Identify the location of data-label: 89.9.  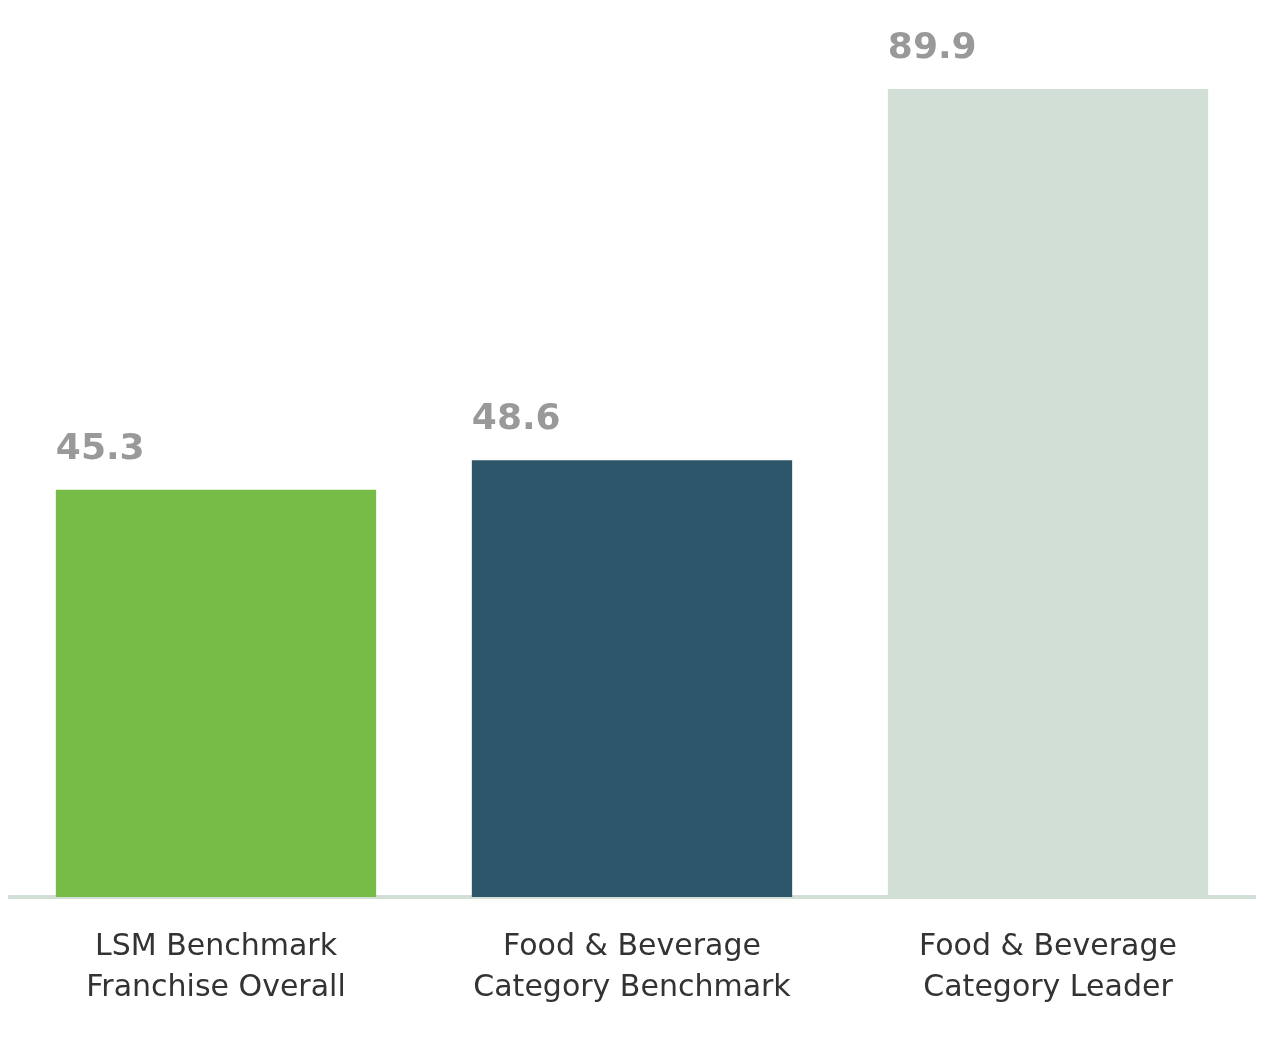
(932, 46).